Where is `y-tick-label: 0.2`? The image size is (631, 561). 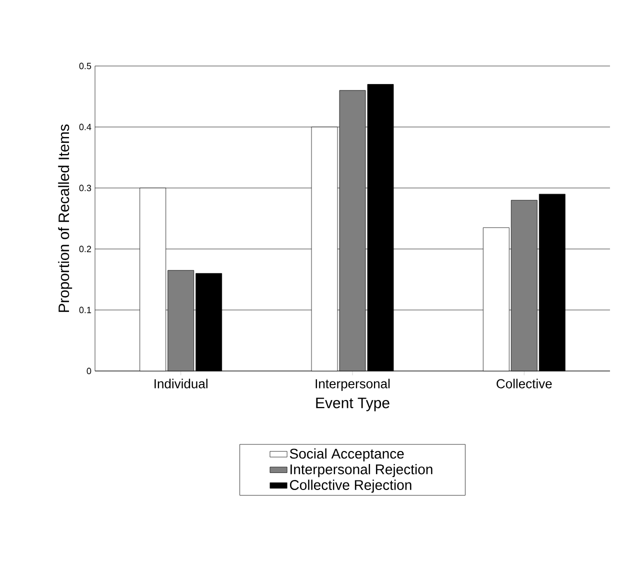
y-tick-label: 0.2 is located at coordinates (85, 249).